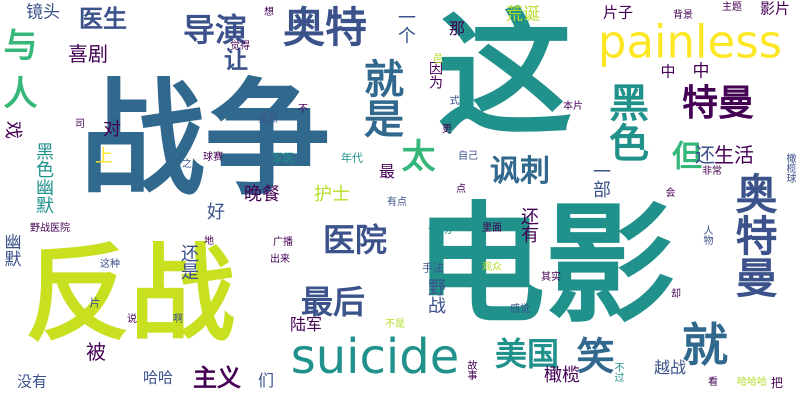  What do you see at coordinates (670, 367) in the screenshot?
I see `word-kan: 越战` at bounding box center [670, 367].